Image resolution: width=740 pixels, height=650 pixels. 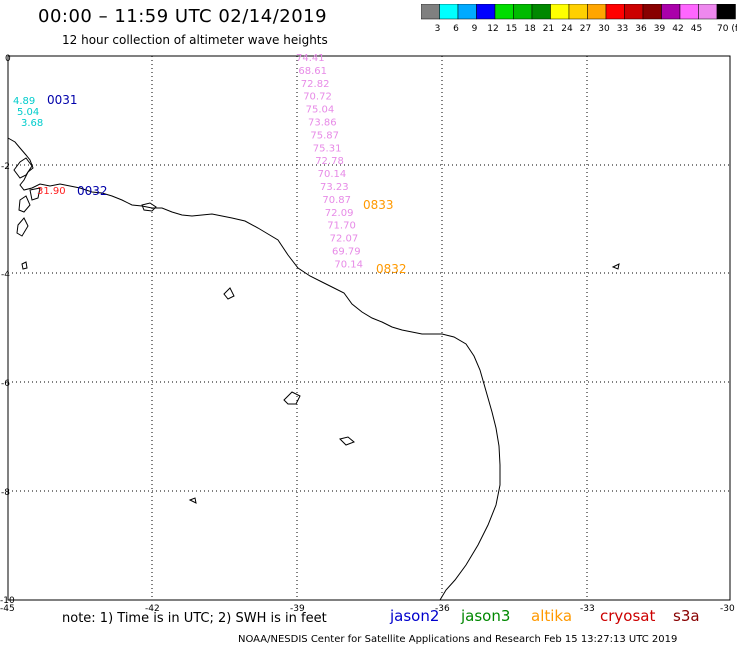 What do you see at coordinates (310, 58) in the screenshot?
I see `swh-value: 74.41` at bounding box center [310, 58].